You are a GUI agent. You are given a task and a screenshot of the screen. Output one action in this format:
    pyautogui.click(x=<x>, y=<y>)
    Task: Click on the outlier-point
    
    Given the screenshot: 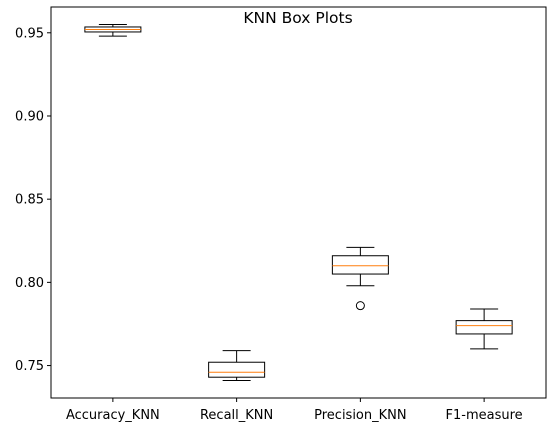 What is the action you would take?
    pyautogui.click(x=360, y=306)
    